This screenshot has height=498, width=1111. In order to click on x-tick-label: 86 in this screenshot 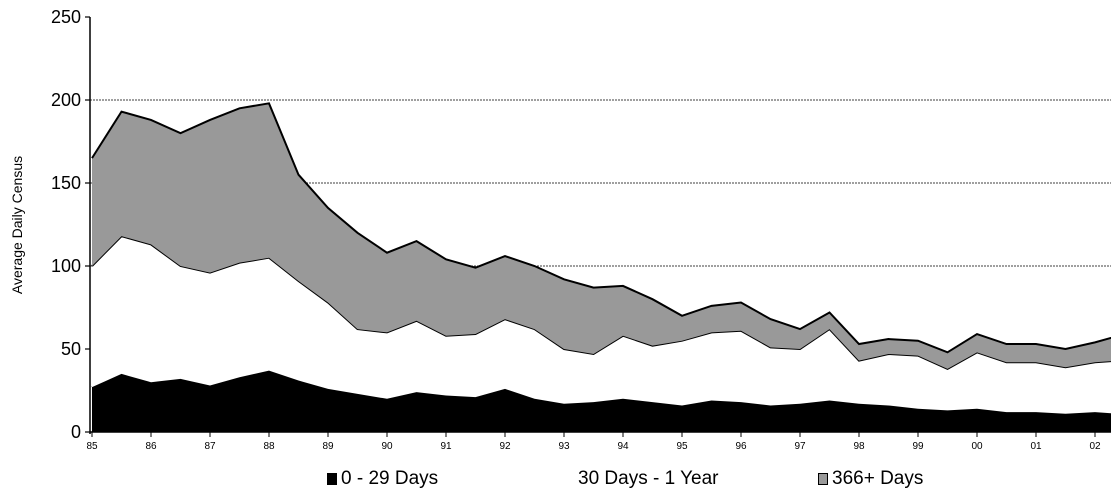, I will do `click(151, 446)`.